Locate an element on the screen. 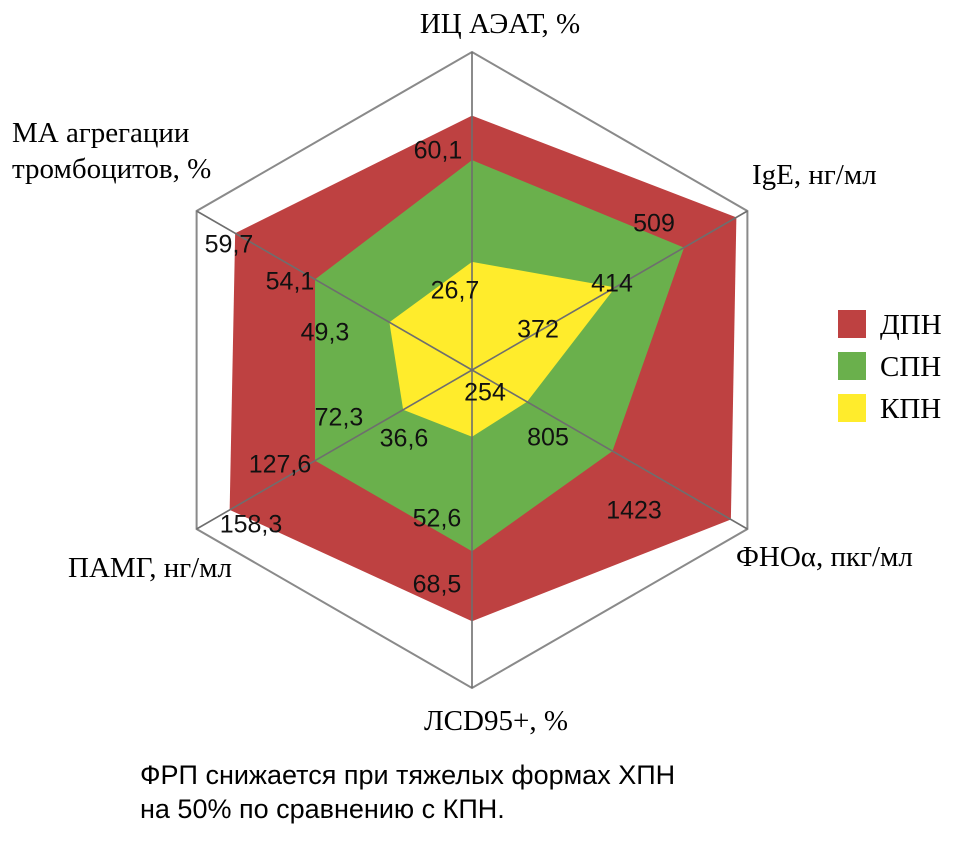  value-label-ДПН-5: 59,7 is located at coordinates (229, 245).